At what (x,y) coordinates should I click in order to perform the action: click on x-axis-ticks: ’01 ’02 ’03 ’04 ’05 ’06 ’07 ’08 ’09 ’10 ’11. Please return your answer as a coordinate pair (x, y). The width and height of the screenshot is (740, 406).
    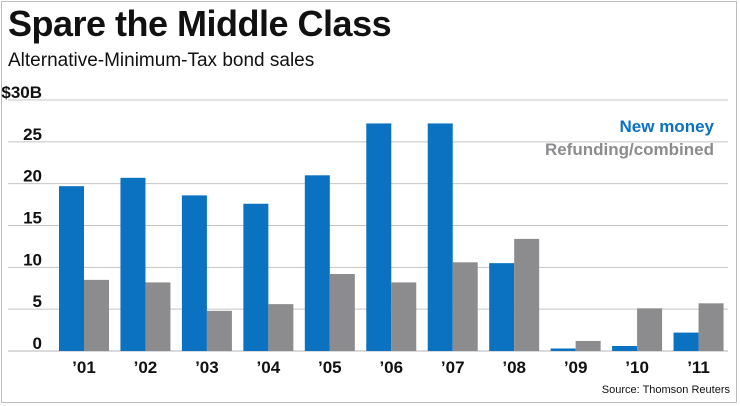
    Looking at the image, I should click on (391, 367).